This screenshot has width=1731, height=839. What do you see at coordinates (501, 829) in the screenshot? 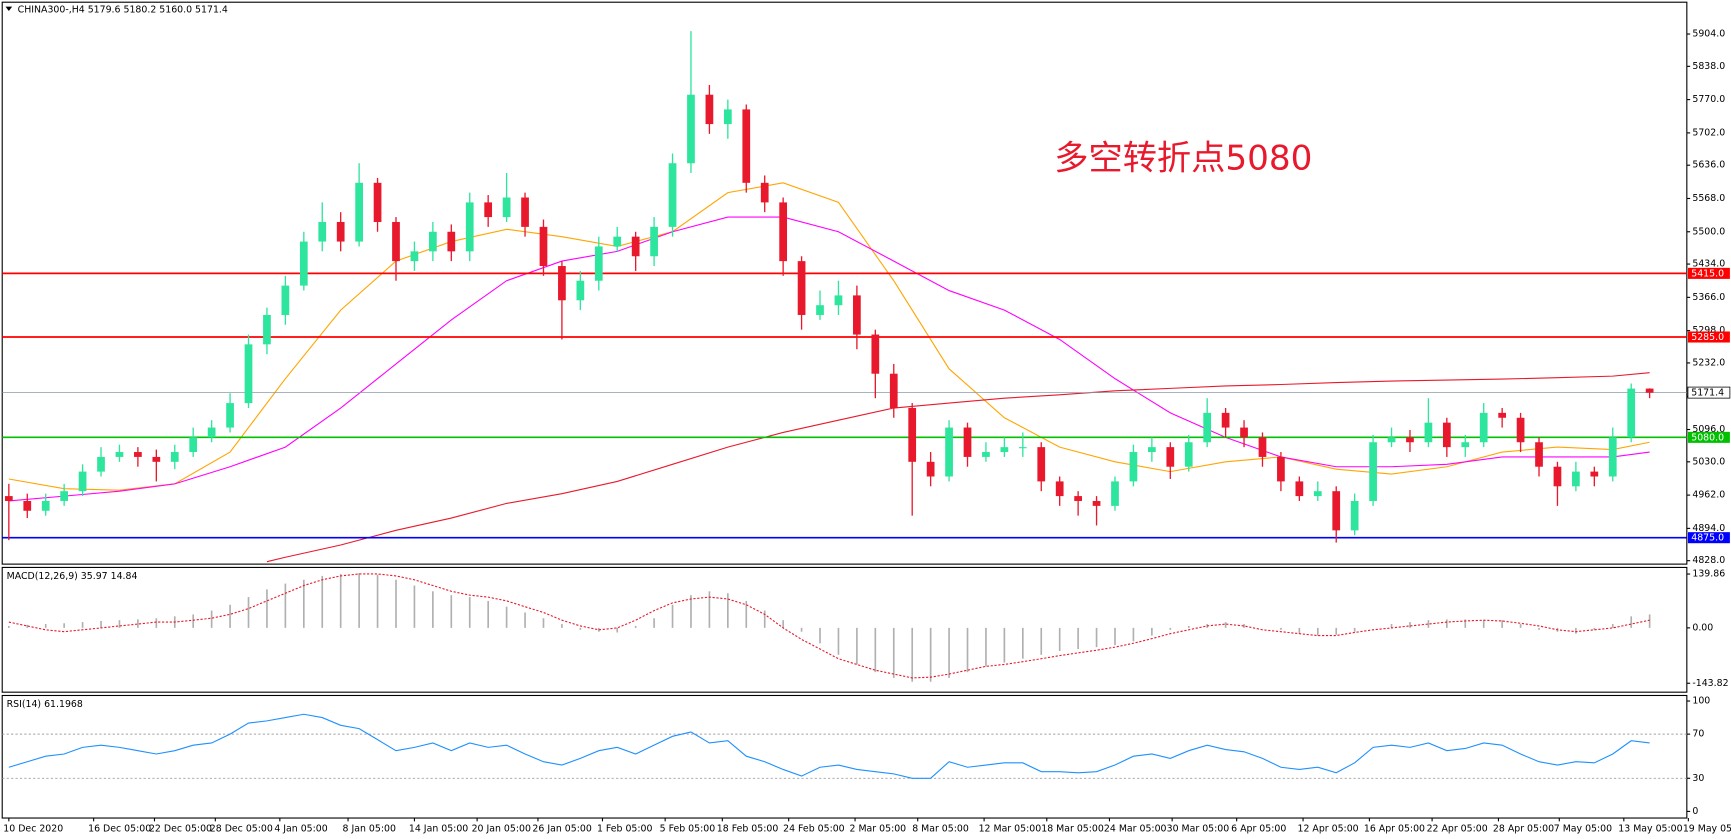
I see `x-tick-label: 20 Jan 05:00` at bounding box center [501, 829].